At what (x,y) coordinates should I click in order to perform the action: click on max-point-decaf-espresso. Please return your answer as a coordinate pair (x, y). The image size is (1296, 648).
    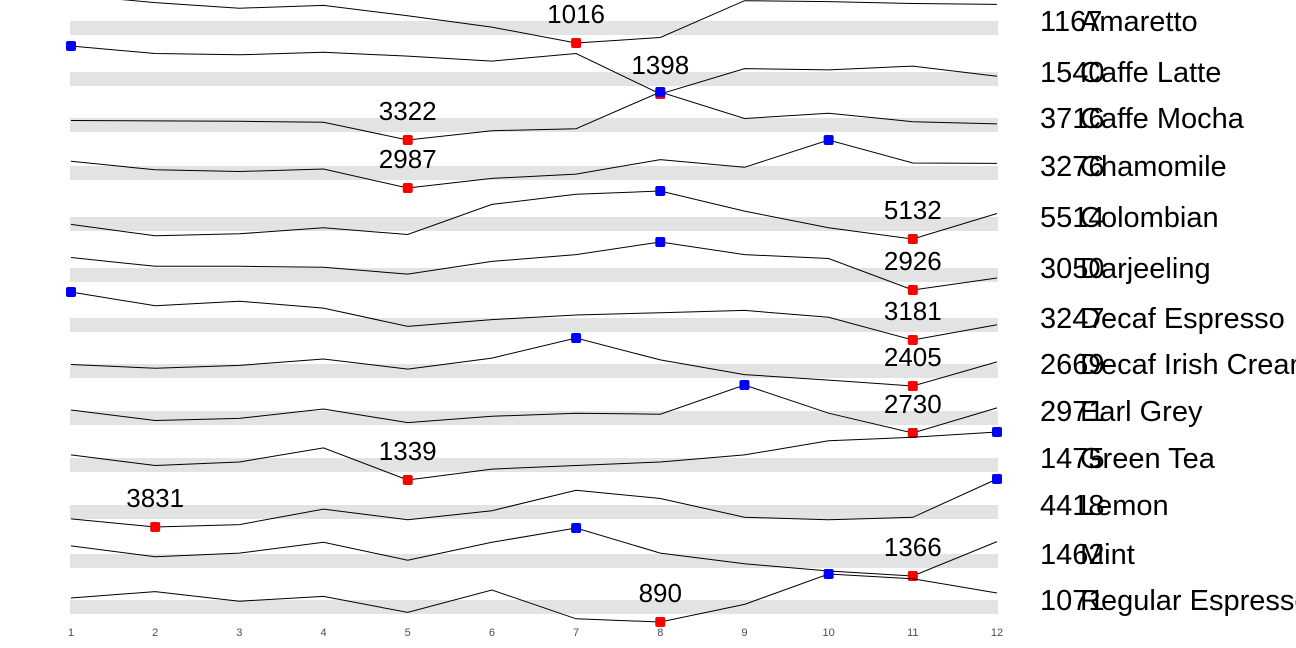
    Looking at the image, I should click on (71, 292).